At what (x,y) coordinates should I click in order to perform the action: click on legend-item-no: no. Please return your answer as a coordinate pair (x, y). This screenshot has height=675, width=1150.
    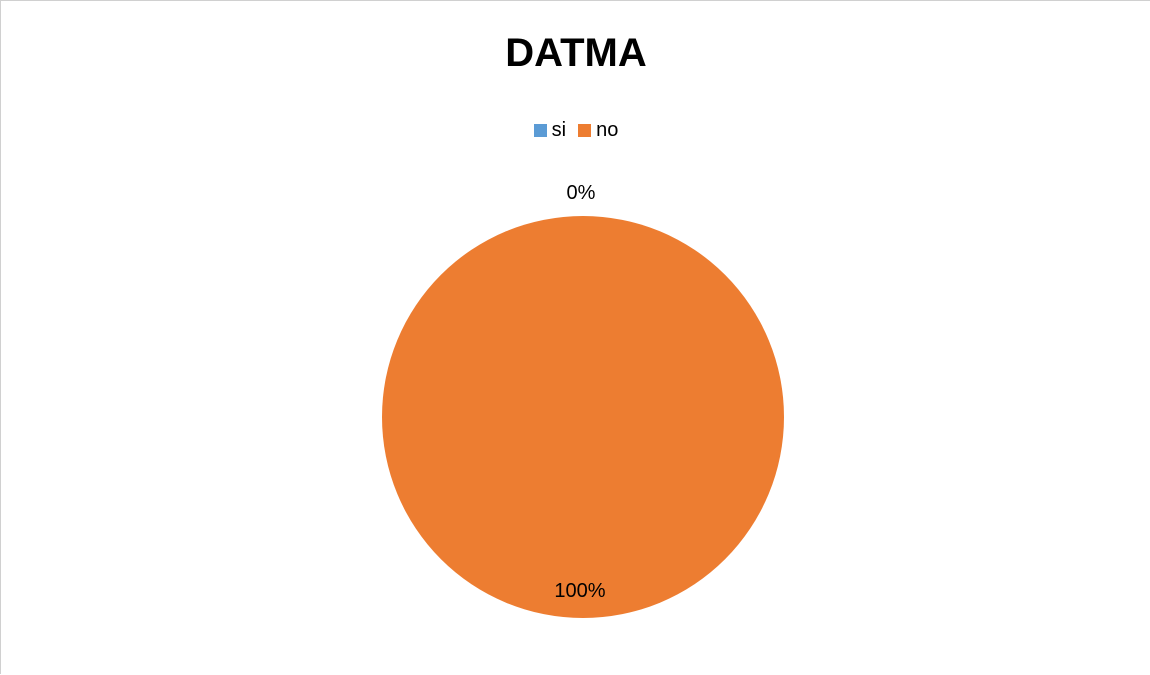
    Looking at the image, I should click on (598, 130).